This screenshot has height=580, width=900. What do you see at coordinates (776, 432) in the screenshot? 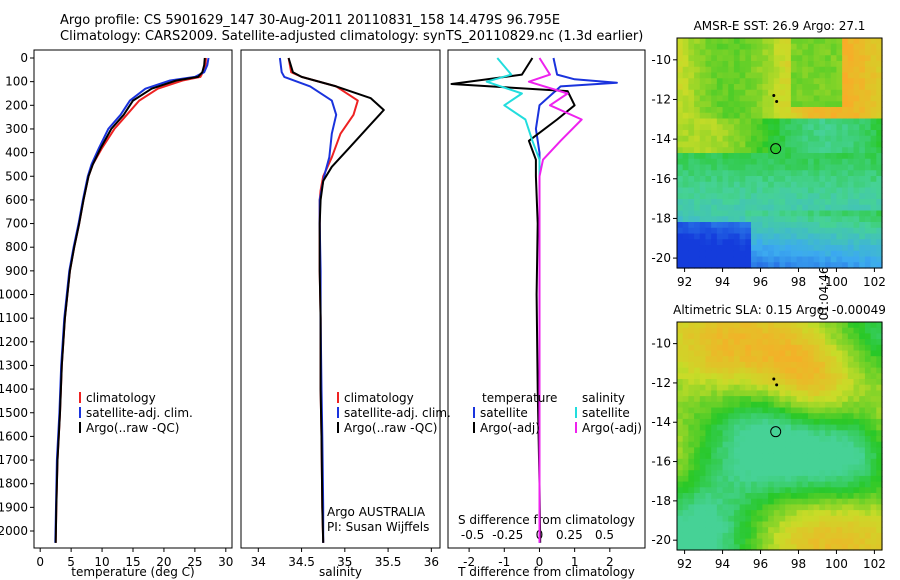
I see `sla_map-float-marker` at bounding box center [776, 432].